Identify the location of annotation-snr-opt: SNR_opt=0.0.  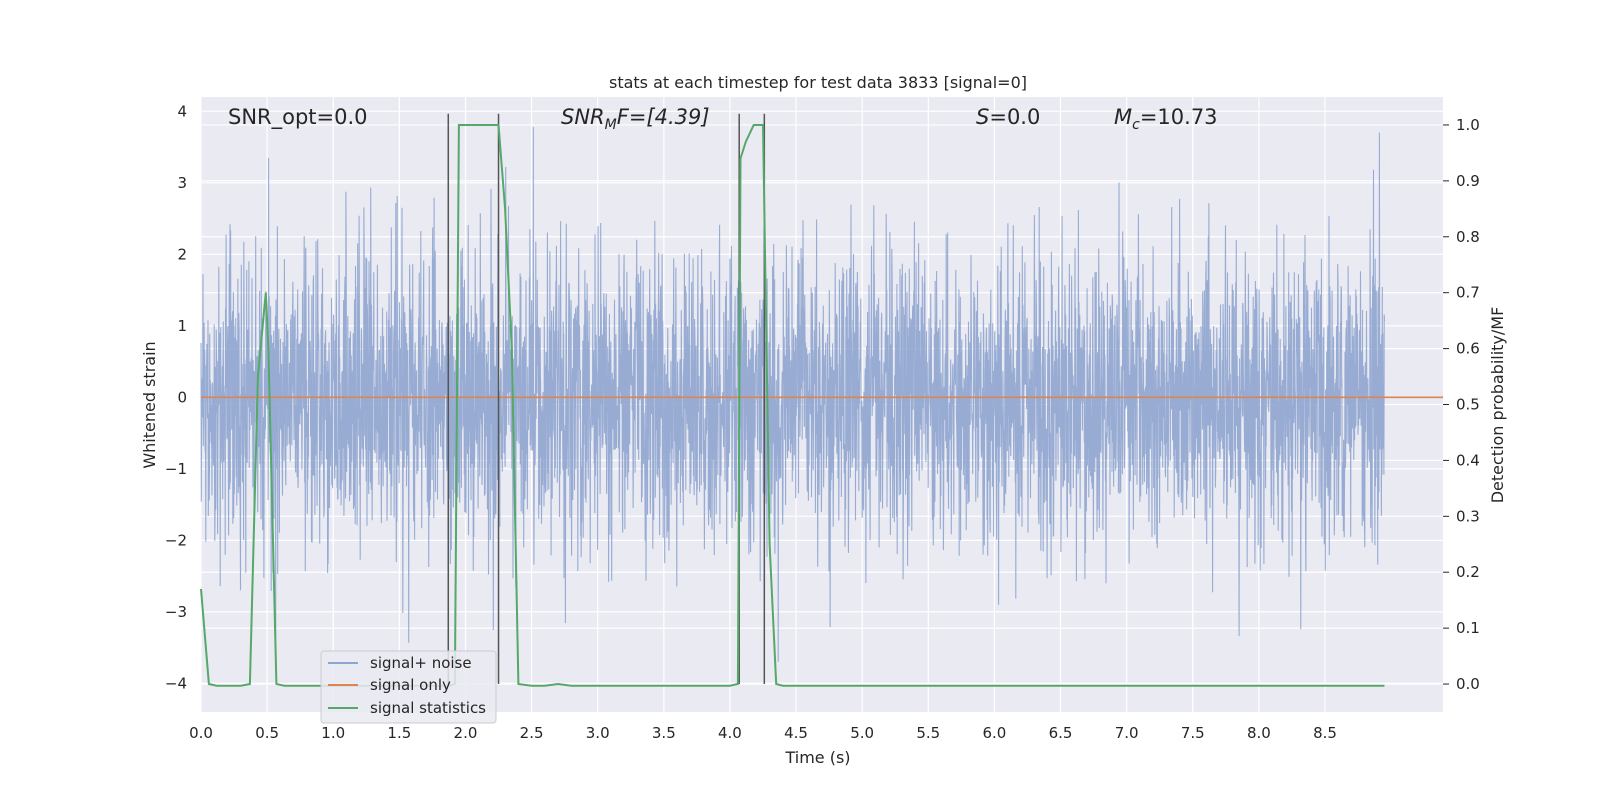
(298, 117).